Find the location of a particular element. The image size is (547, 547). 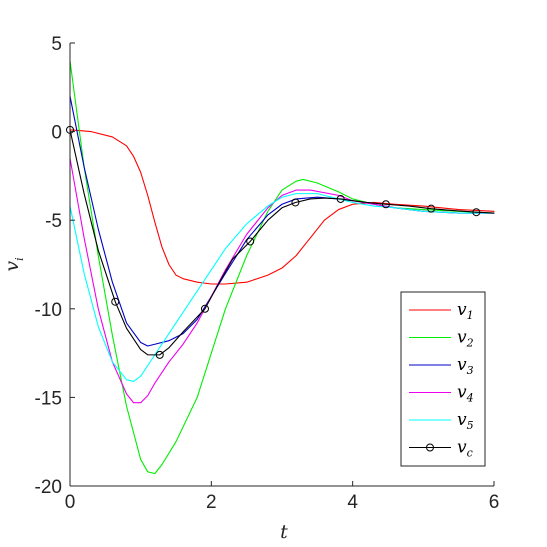

legend-label-v5: v5 is located at coordinates (465, 421).